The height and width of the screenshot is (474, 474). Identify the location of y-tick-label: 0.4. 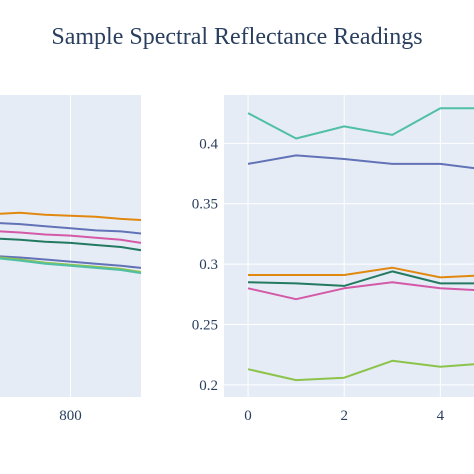
(208, 144).